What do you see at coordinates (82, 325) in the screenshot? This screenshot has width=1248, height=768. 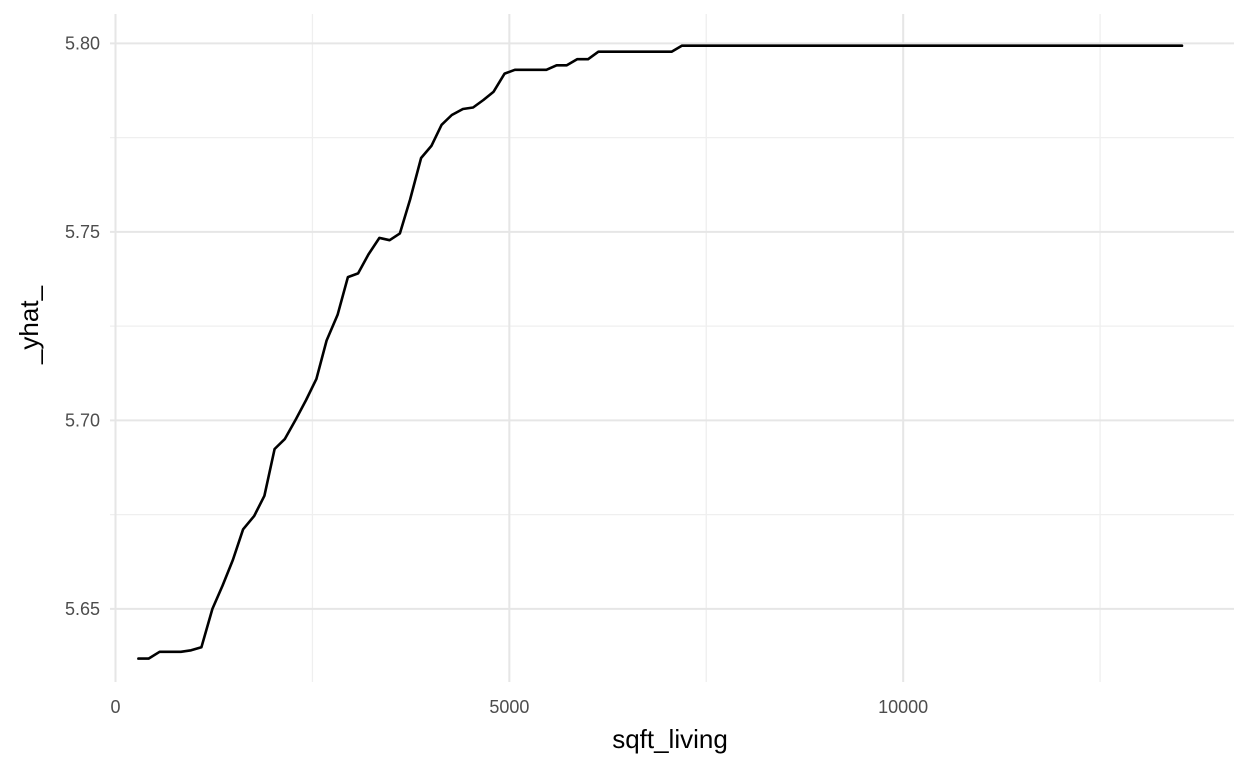 I see `y-axis-tick-labels: 5.65 5.70 5.75 5.80` at bounding box center [82, 325].